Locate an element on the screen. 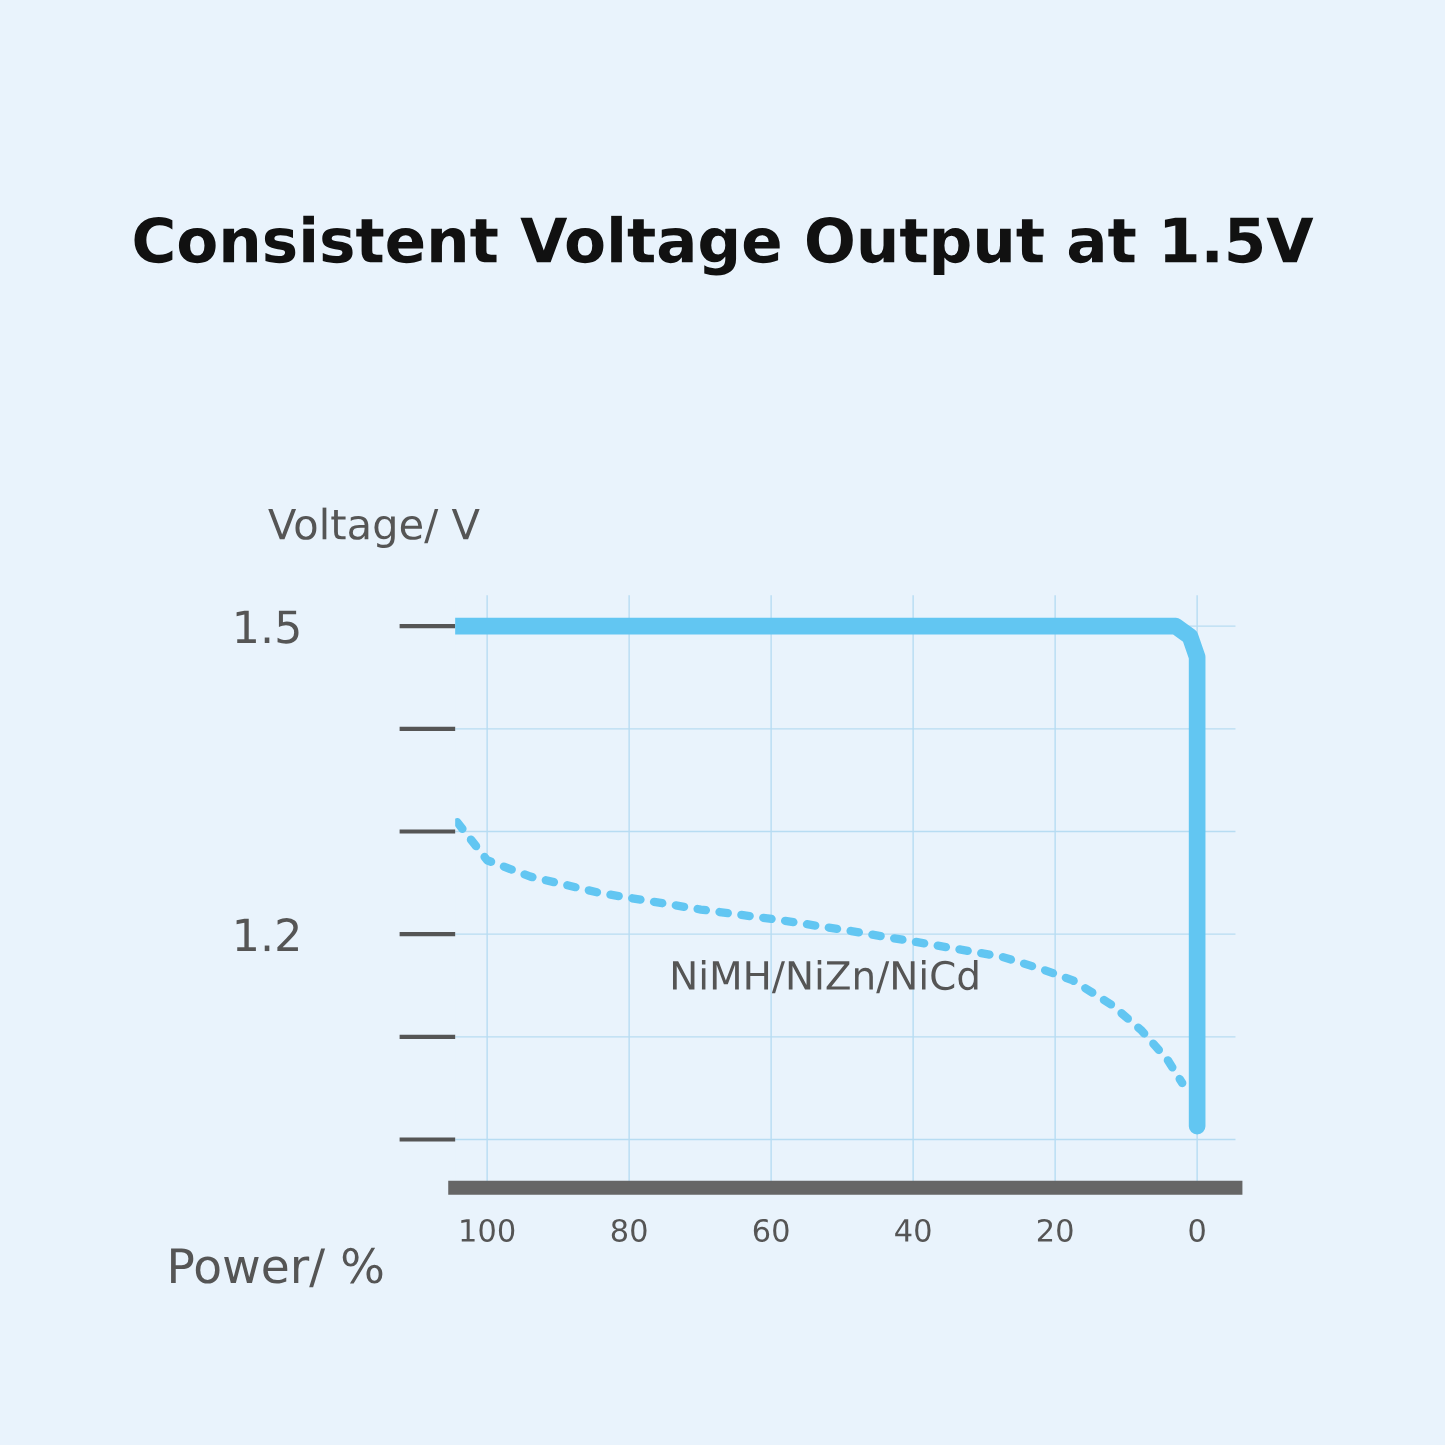  x-tick-label: 80 is located at coordinates (629, 1230).